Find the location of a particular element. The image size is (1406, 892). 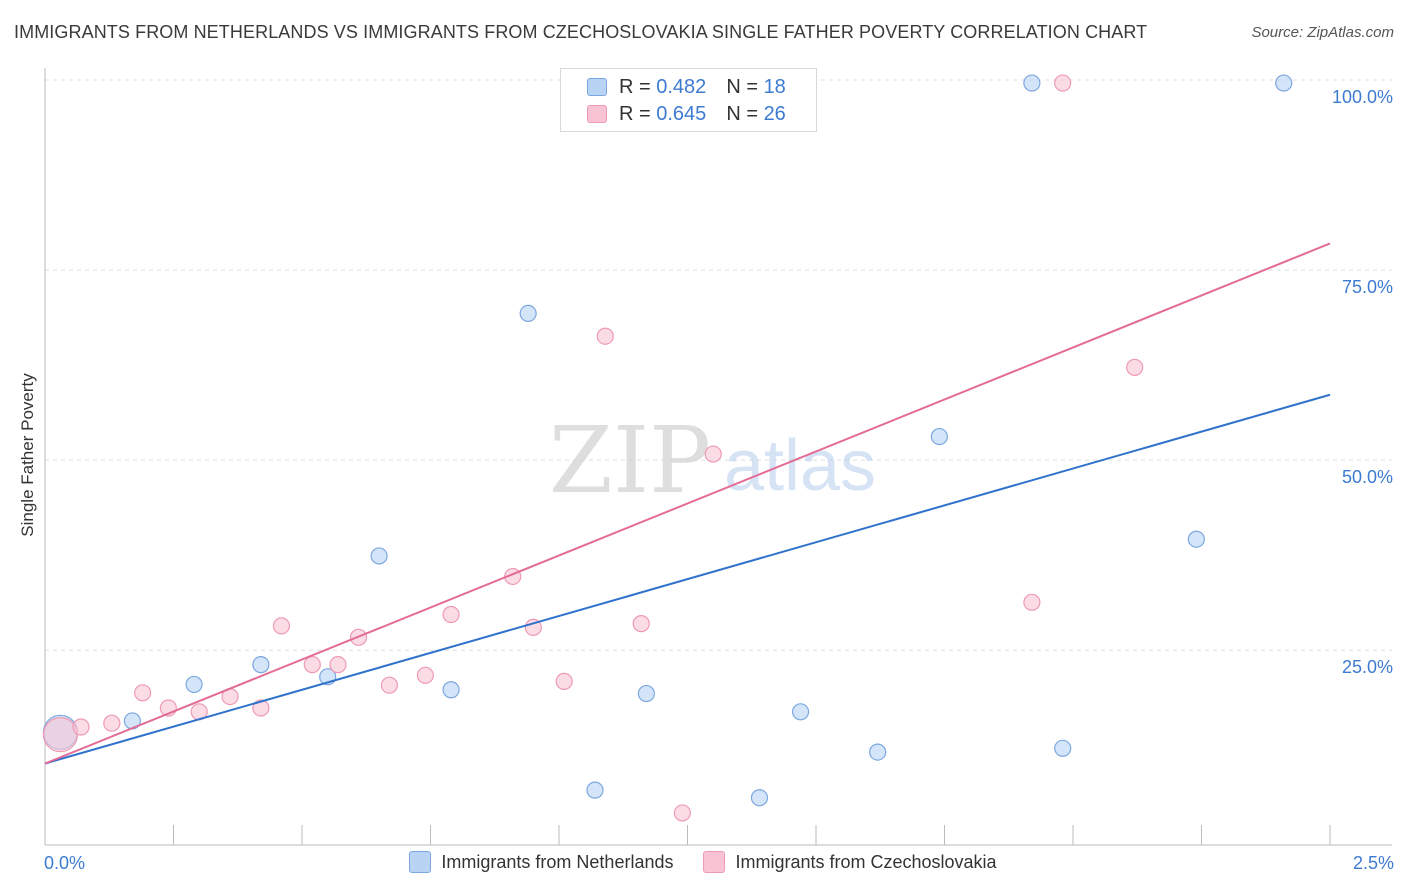

y-tick-label: 100.0% is located at coordinates (1362, 97).